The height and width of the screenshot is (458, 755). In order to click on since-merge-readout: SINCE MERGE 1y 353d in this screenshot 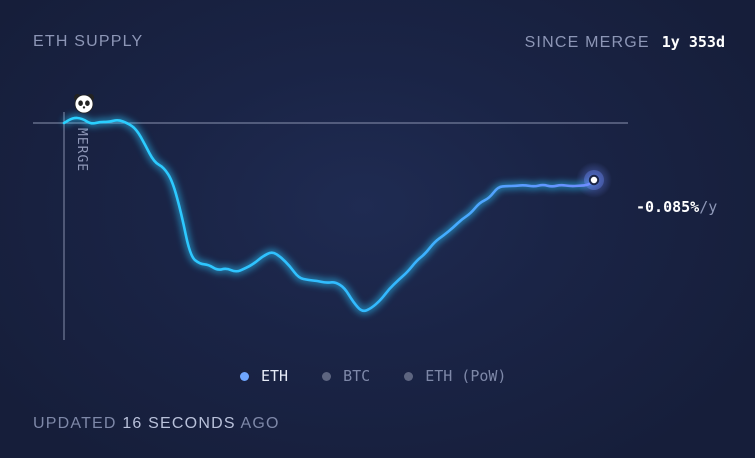, I will do `click(625, 42)`.